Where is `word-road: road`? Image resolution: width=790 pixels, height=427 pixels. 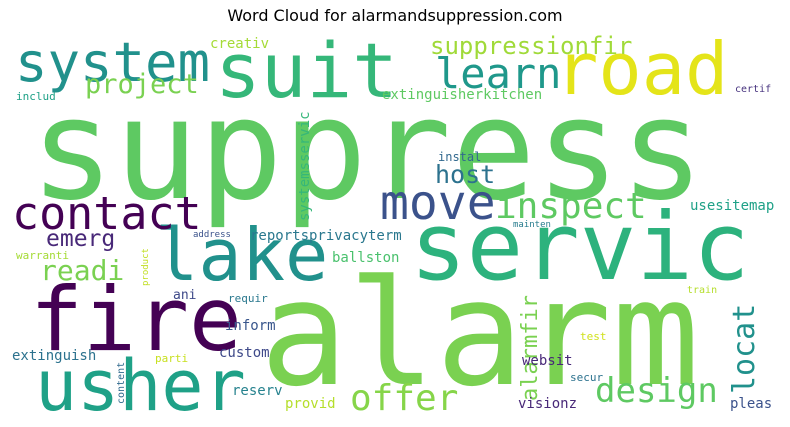
word-road: road is located at coordinates (642, 71).